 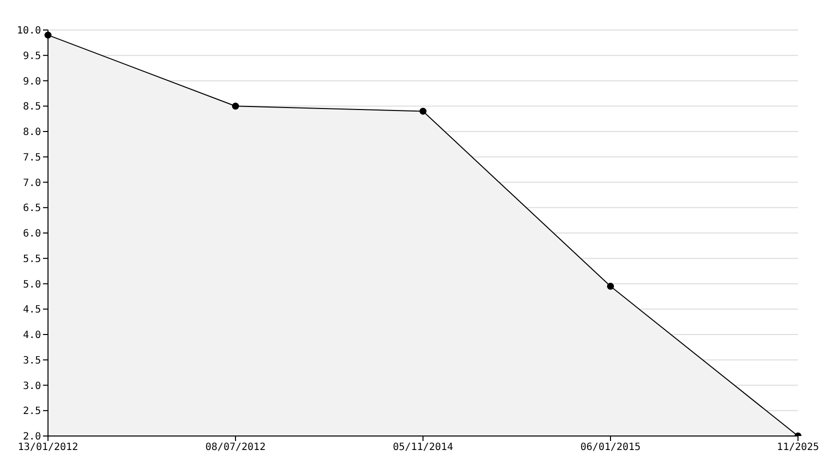 I want to click on y-tick-label: 4.5, so click(x=31, y=310).